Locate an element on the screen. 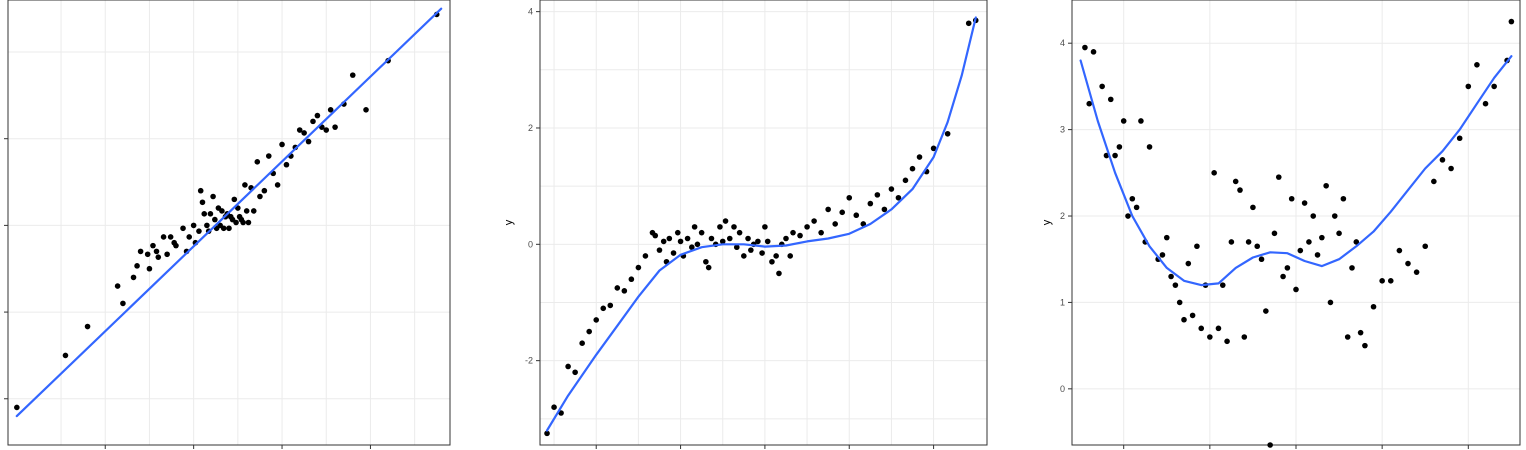 The height and width of the screenshot is (450, 1526). y-tick-label: 4 is located at coordinates (1062, 43).